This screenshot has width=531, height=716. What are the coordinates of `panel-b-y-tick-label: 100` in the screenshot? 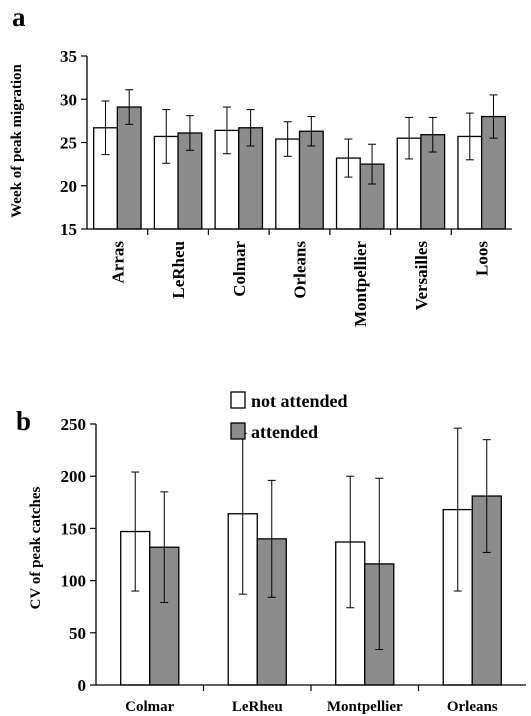 It's located at (74, 581).